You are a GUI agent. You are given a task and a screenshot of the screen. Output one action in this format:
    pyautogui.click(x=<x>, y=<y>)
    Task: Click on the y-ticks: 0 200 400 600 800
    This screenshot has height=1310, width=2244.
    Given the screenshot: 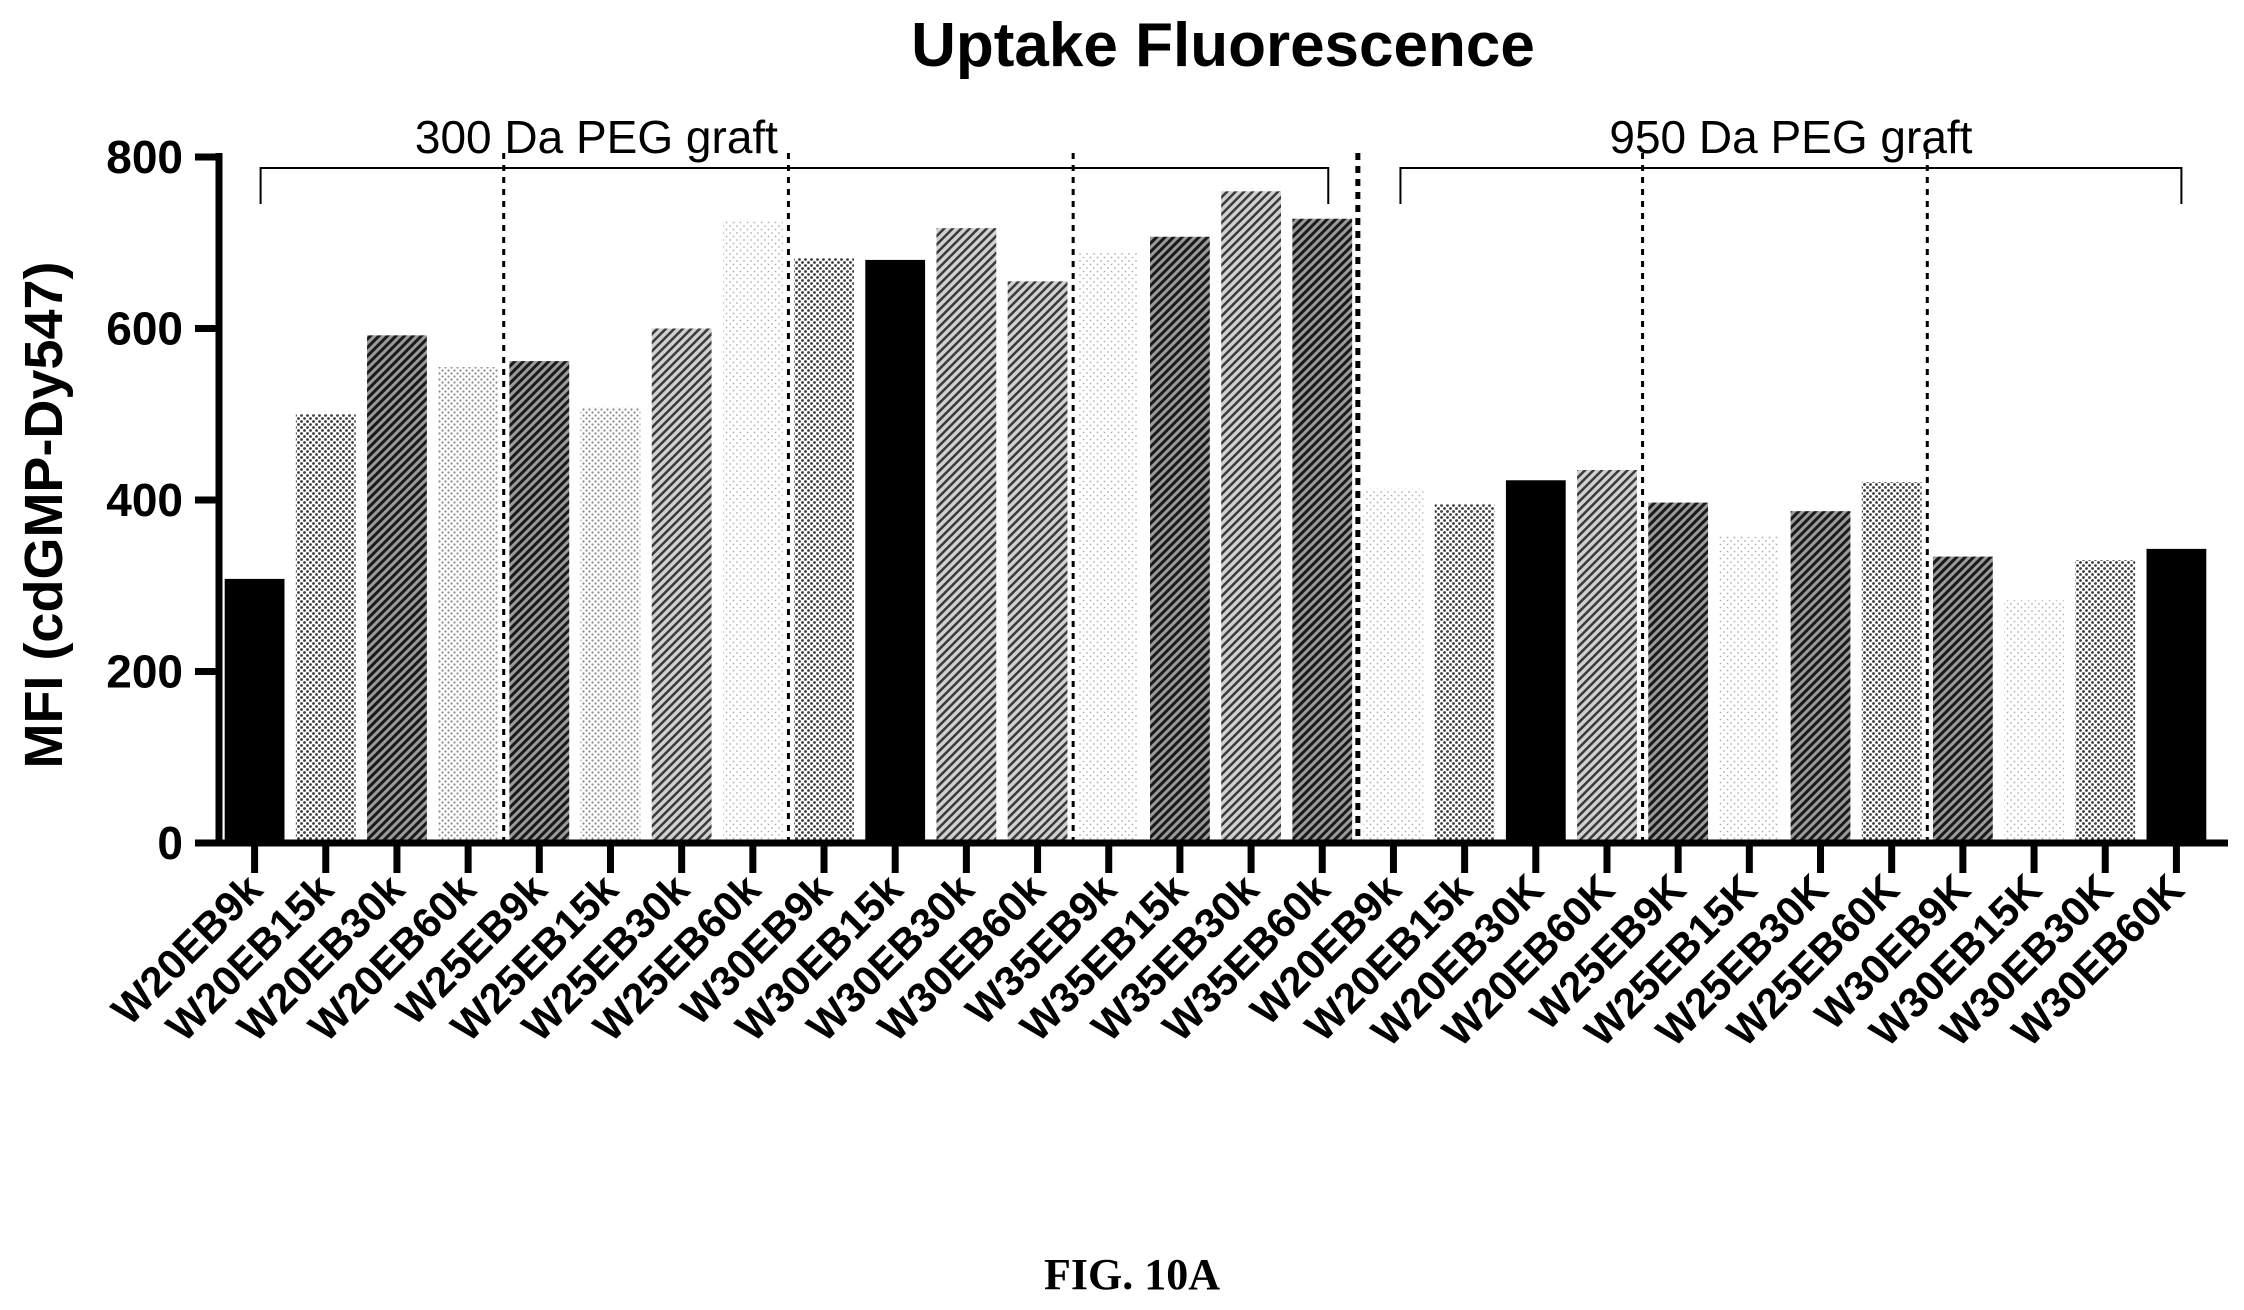 What is the action you would take?
    pyautogui.click(x=162, y=500)
    